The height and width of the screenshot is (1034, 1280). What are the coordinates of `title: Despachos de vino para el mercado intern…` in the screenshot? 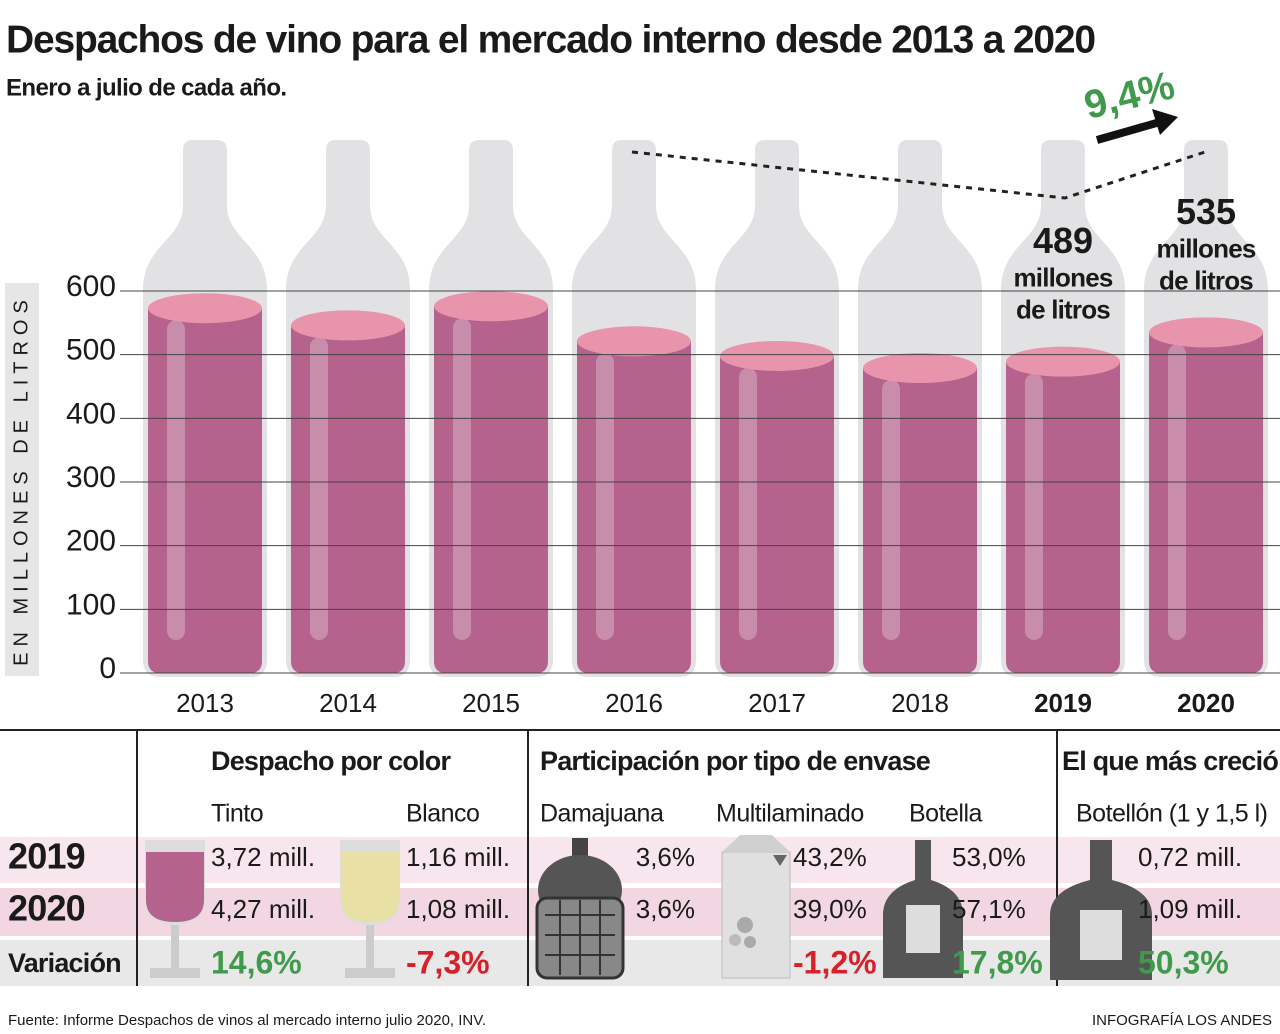 It's located at (550, 39).